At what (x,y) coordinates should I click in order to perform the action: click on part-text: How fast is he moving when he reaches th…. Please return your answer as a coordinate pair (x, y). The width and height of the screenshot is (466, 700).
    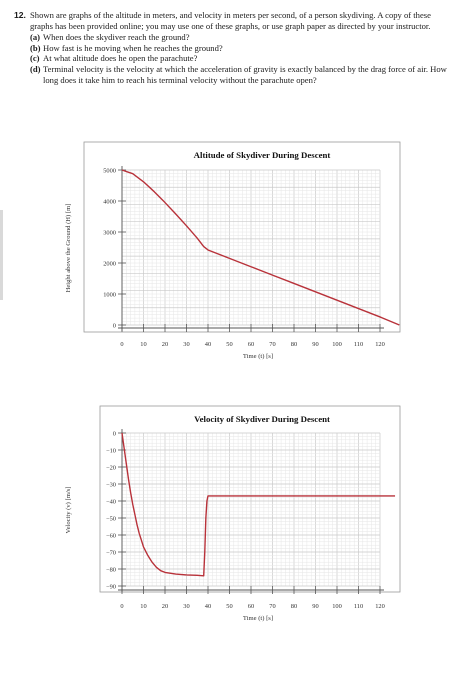
    Looking at the image, I should click on (133, 47).